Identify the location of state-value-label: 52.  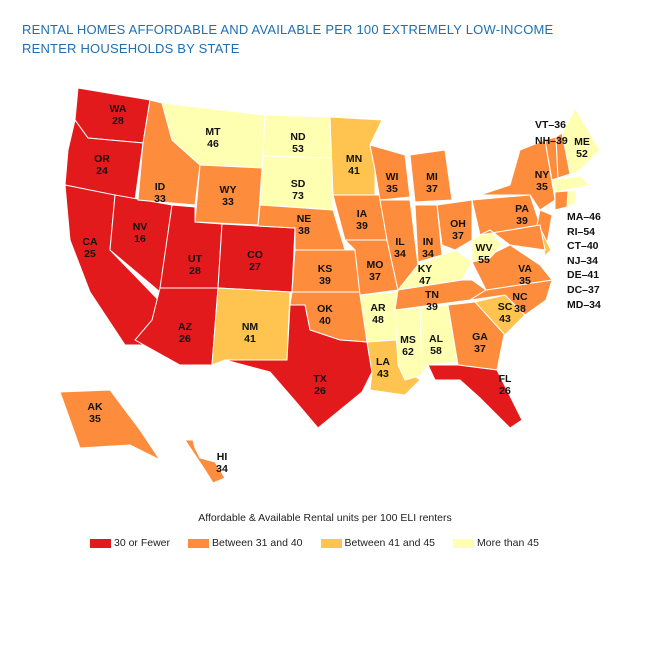
(582, 154).